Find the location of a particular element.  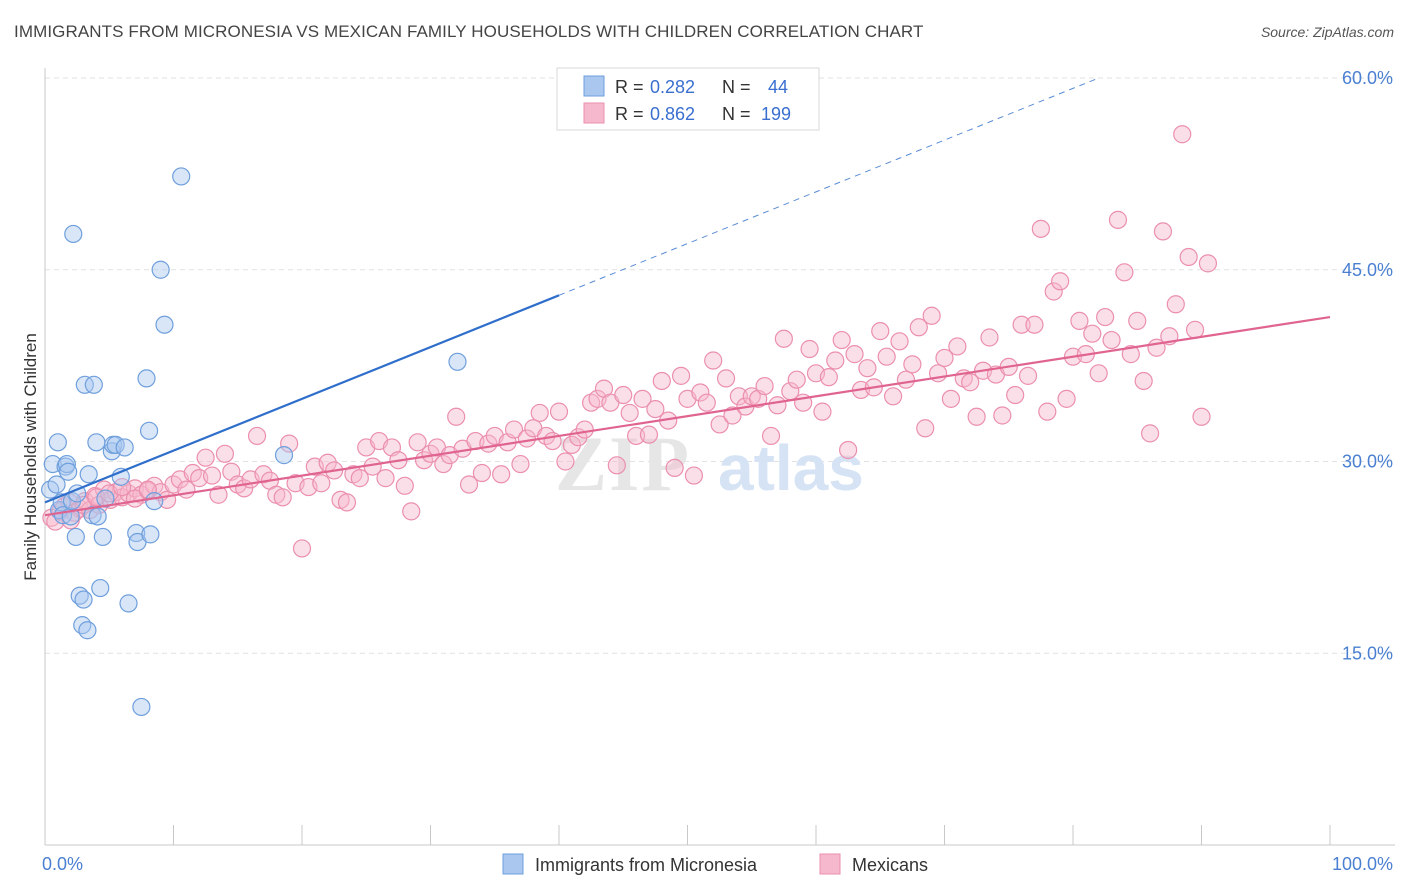

legend-swatch-blue is located at coordinates (594, 86).